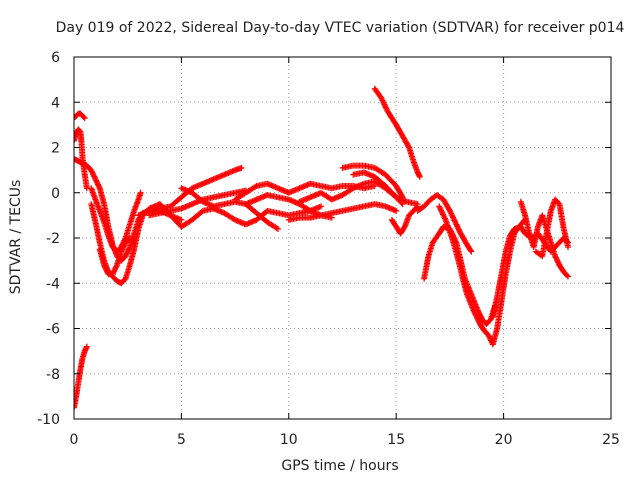 The width and height of the screenshot is (640, 480). Describe the element at coordinates (181, 440) in the screenshot. I see `x-tick-label: 5` at that location.